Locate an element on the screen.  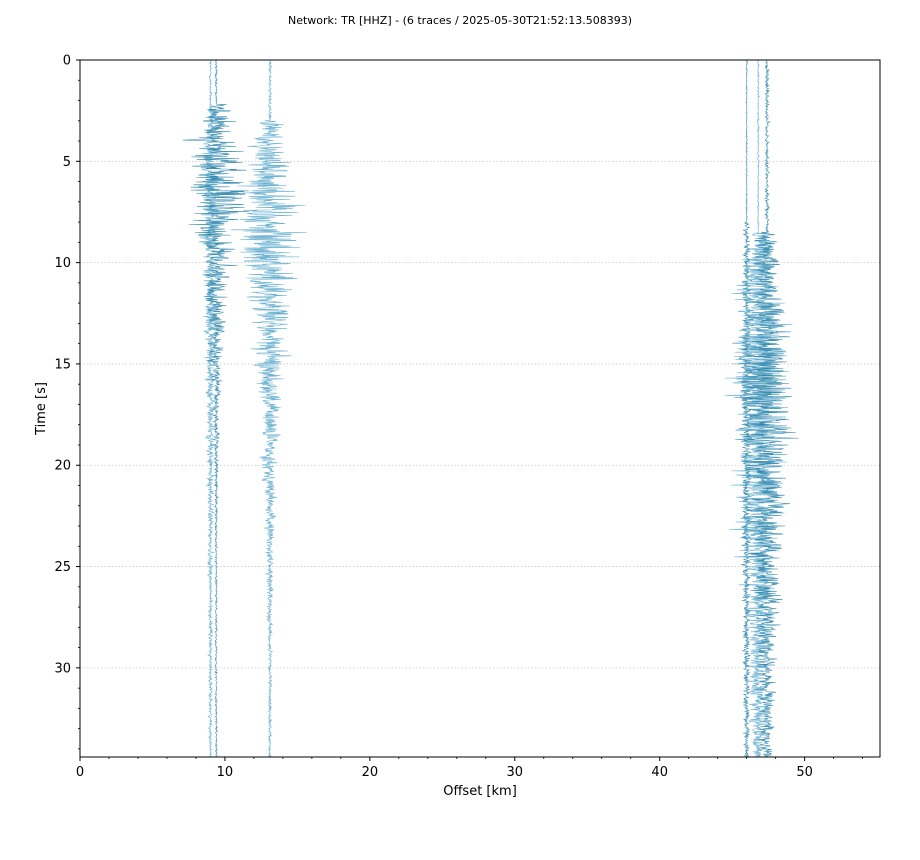
x-tick-label: 0 is located at coordinates (80, 772).